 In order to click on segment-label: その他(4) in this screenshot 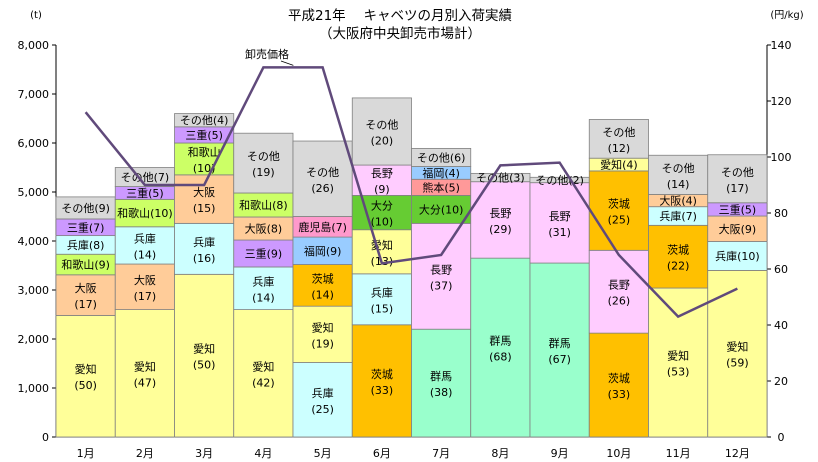, I will do `click(204, 120)`.